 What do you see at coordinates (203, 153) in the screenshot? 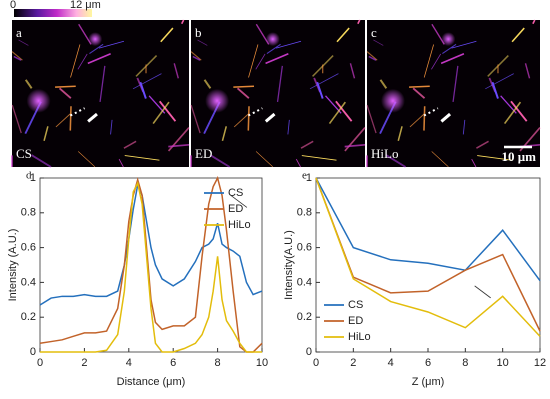
I see `image-caption: ED` at bounding box center [203, 153].